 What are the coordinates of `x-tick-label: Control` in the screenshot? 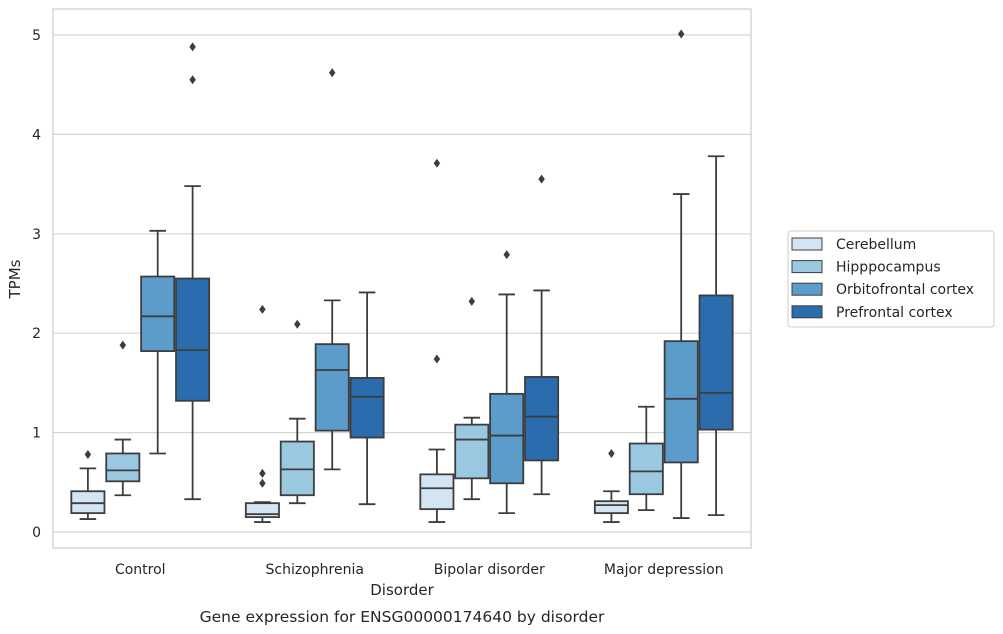 It's located at (140, 570).